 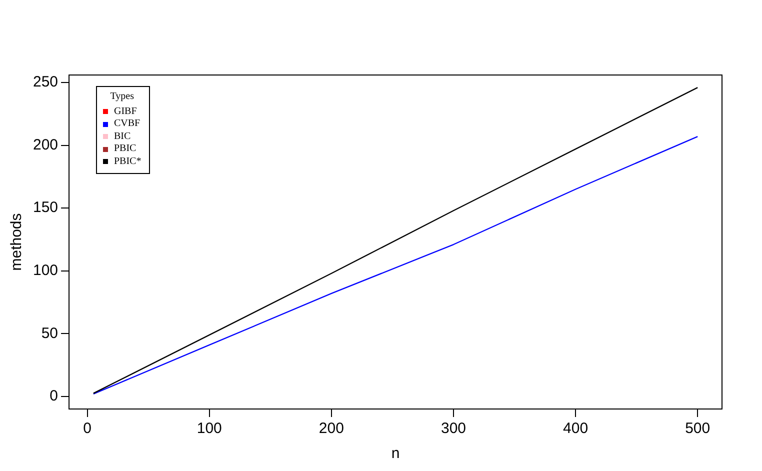 What do you see at coordinates (17, 242) in the screenshot?
I see `y-axis-title: methods` at bounding box center [17, 242].